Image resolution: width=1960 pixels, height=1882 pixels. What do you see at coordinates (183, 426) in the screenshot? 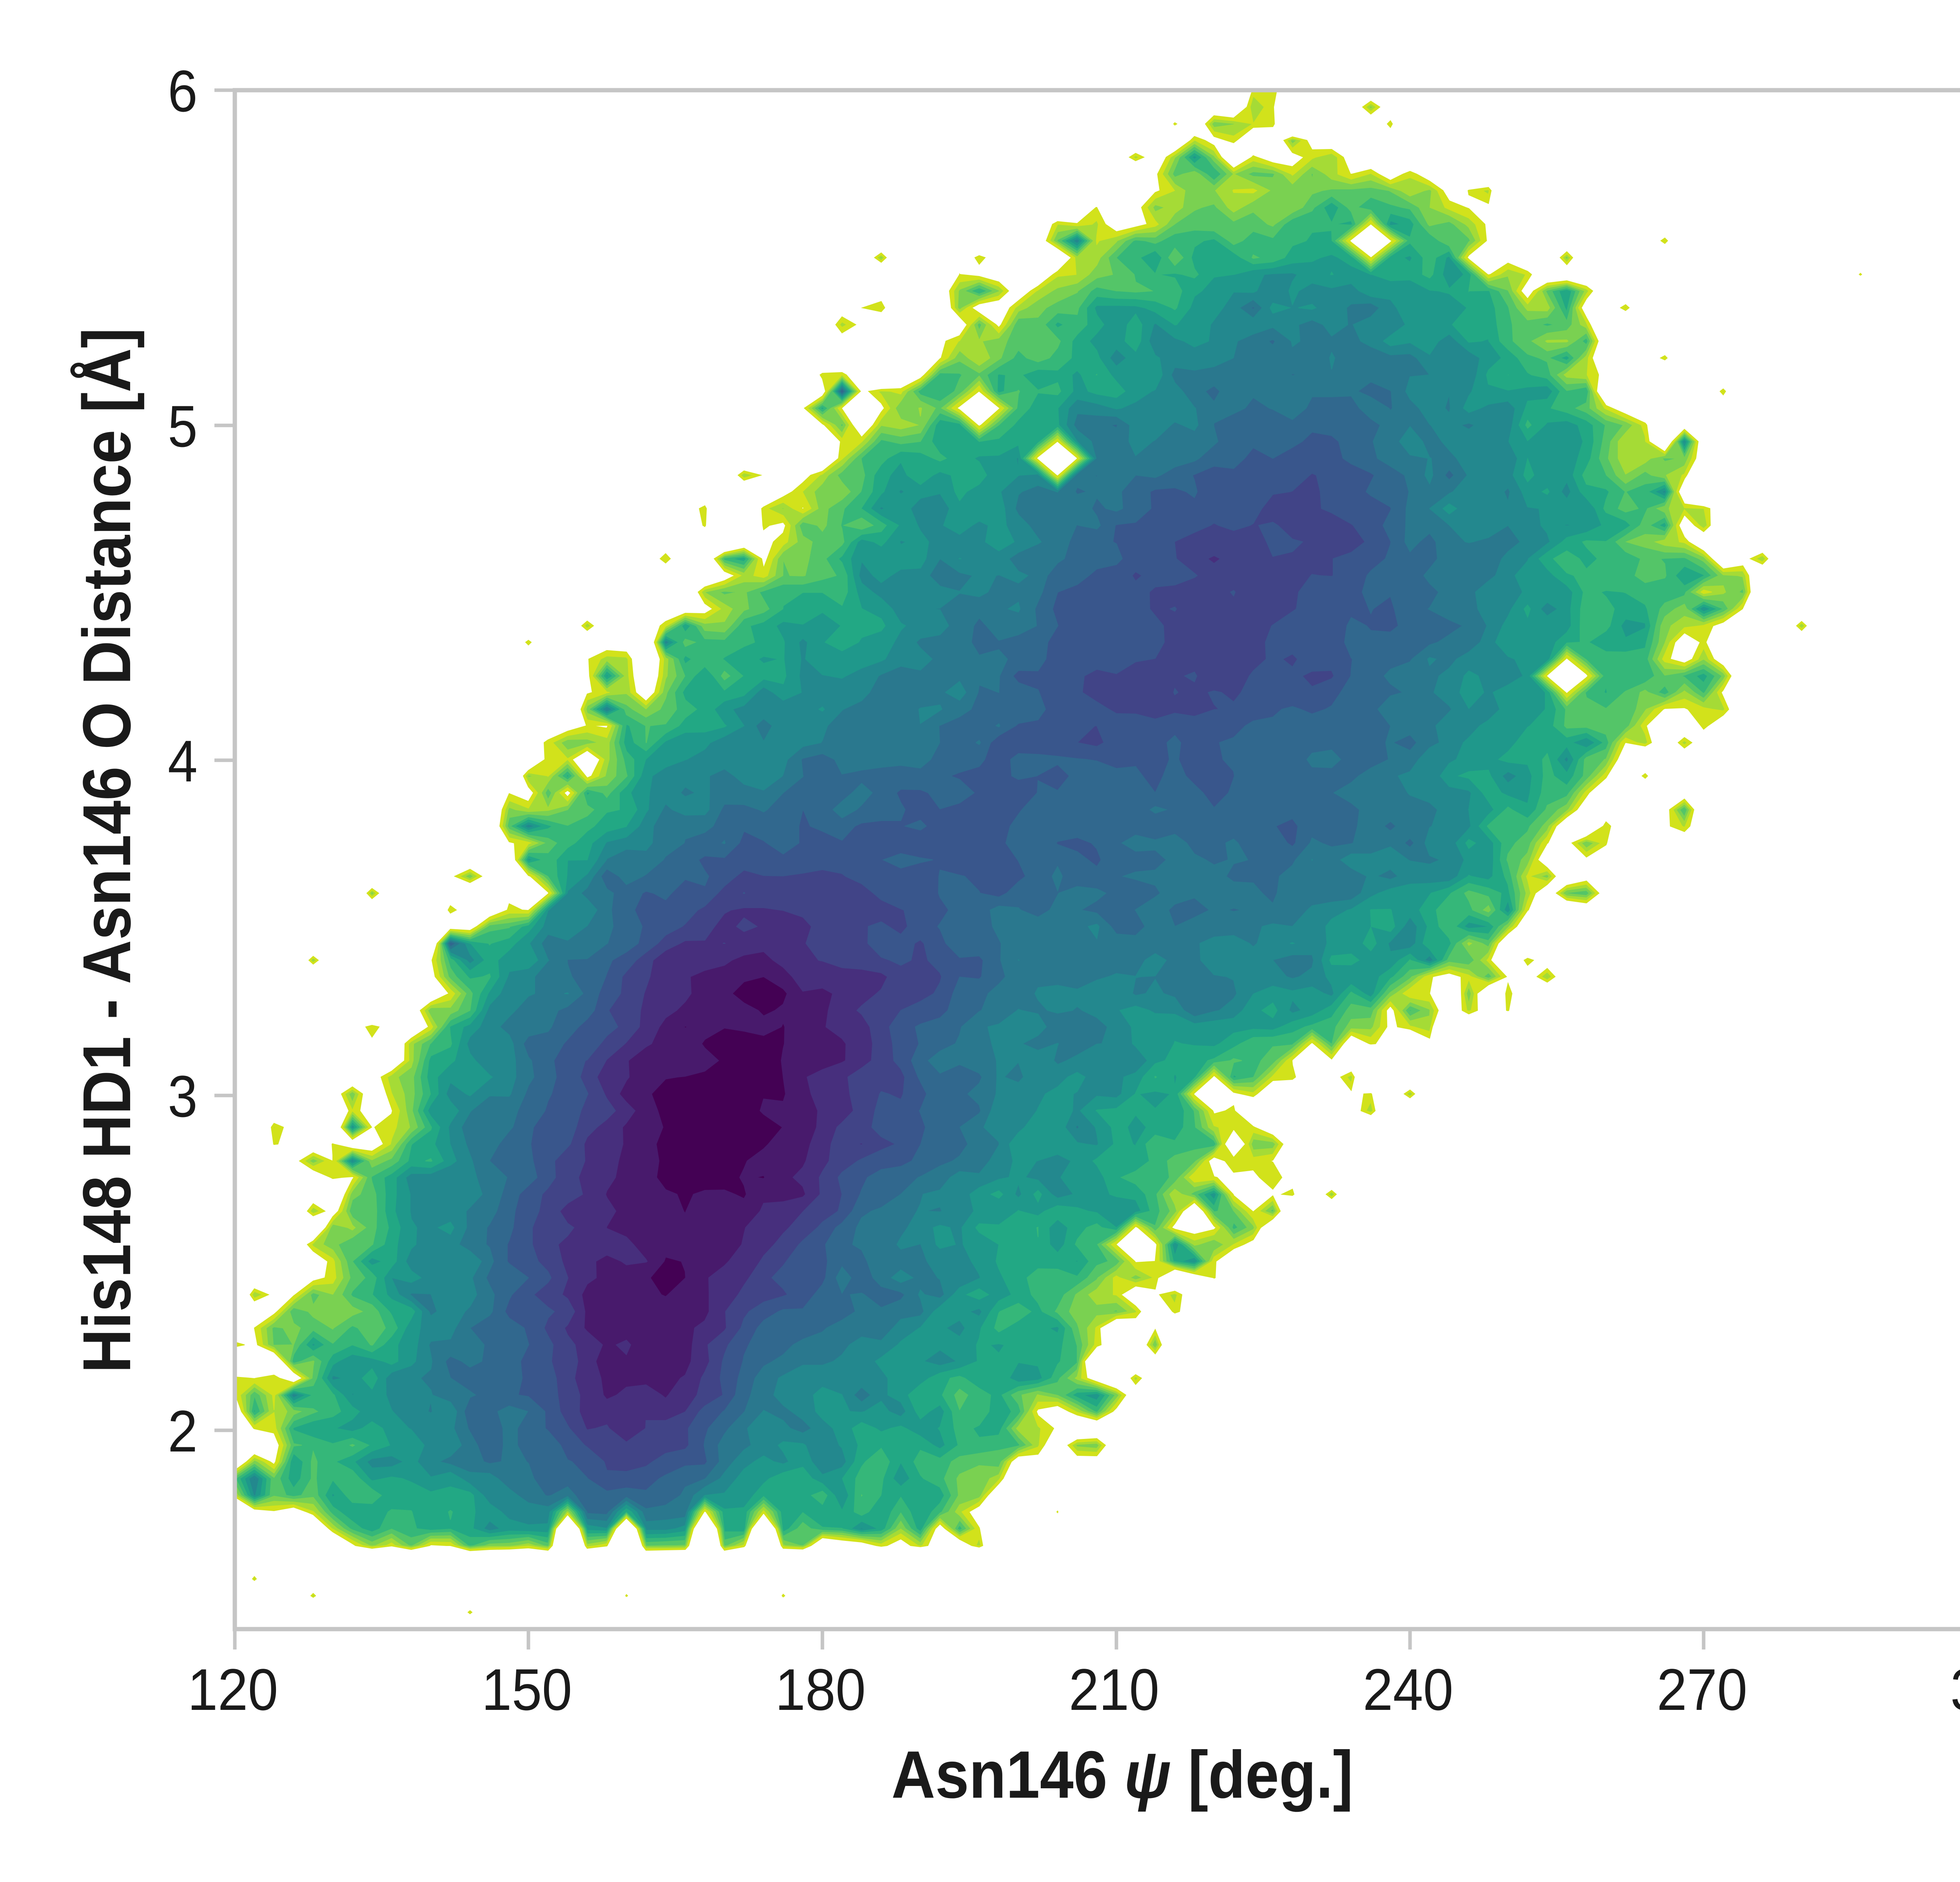
I see `svg-text: 5` at bounding box center [183, 426].